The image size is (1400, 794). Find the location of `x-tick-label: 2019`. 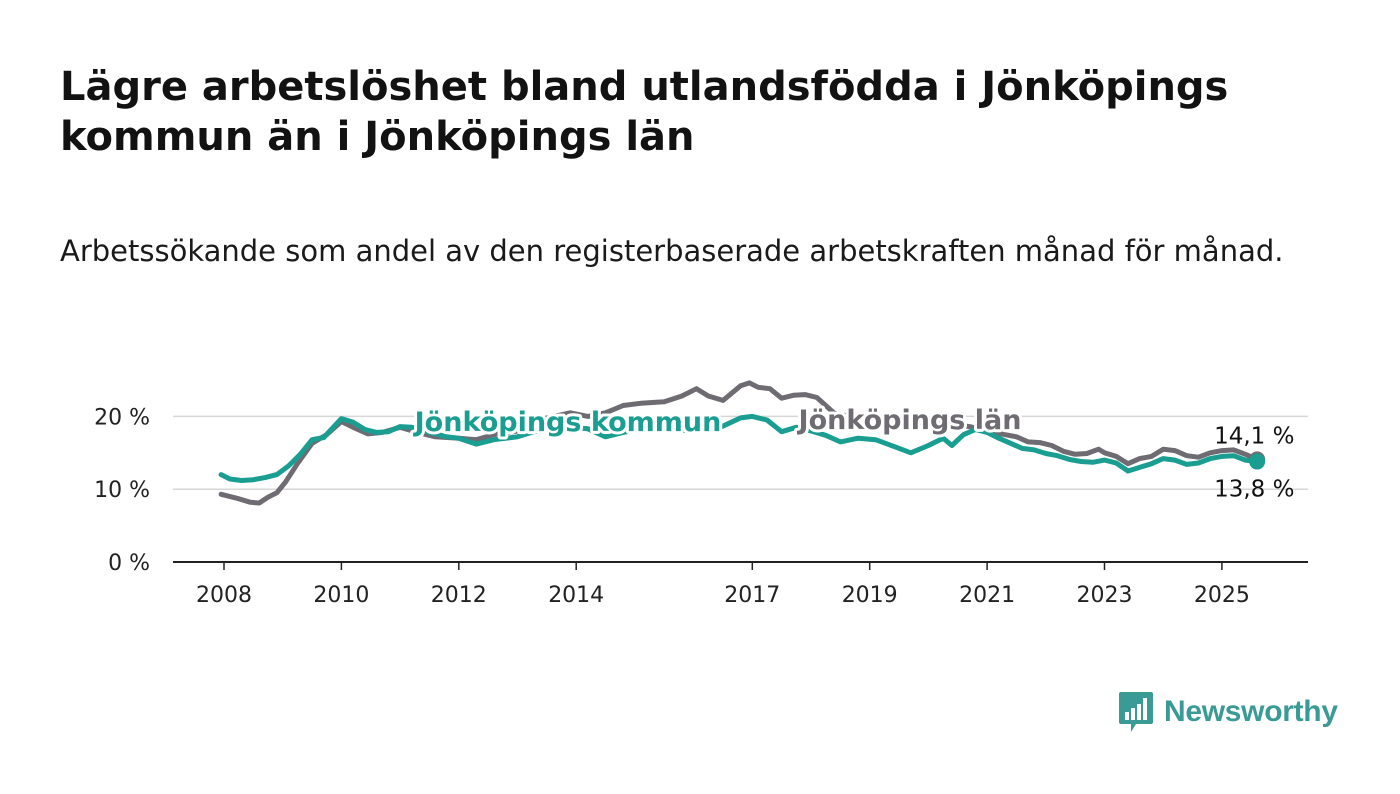

x-tick-label: 2019 is located at coordinates (870, 595).